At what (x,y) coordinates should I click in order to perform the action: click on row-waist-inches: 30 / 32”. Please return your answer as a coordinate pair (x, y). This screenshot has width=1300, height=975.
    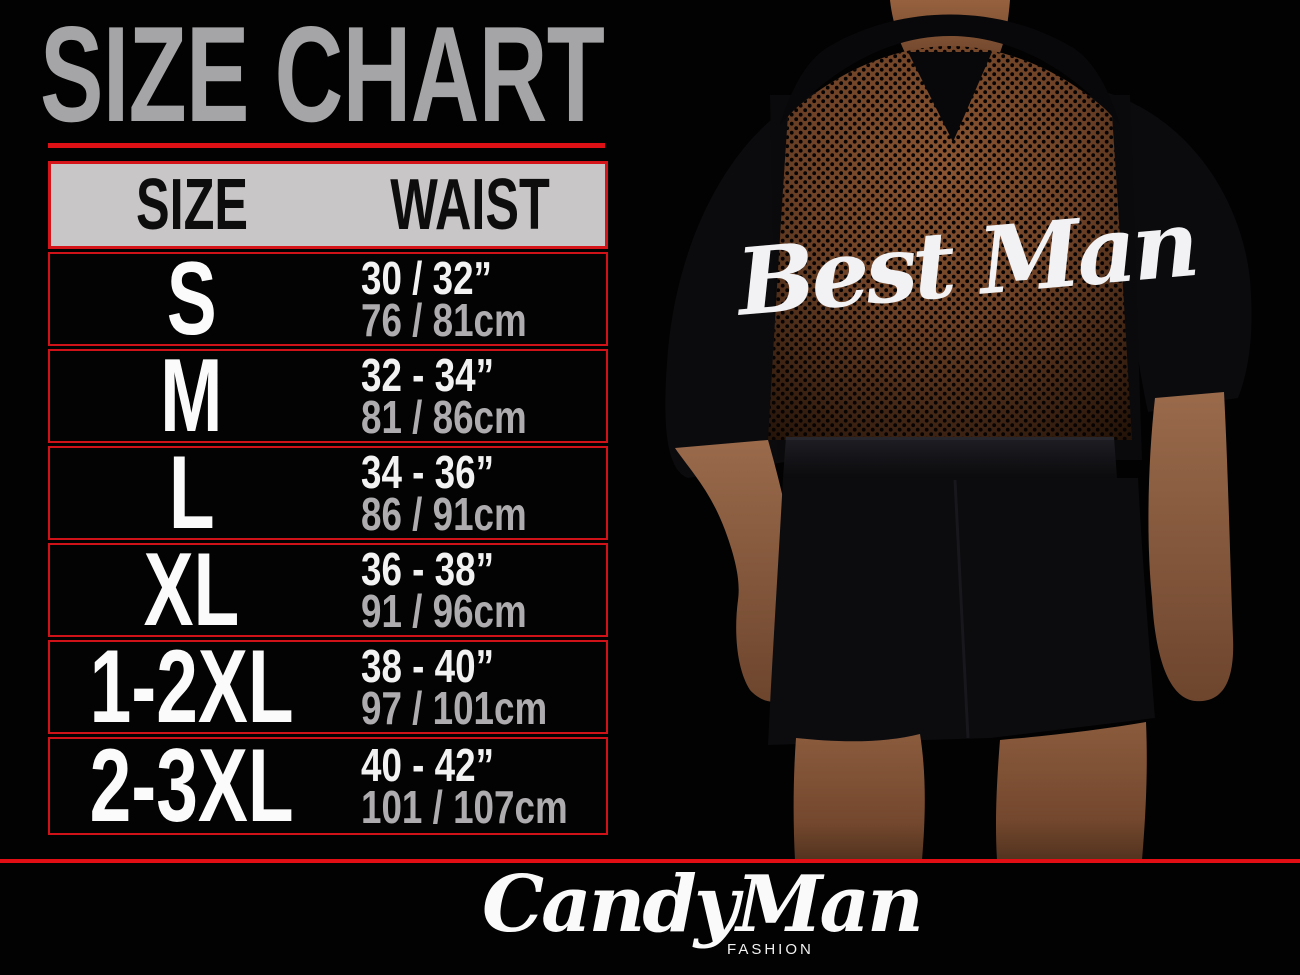
    Looking at the image, I should click on (426, 278).